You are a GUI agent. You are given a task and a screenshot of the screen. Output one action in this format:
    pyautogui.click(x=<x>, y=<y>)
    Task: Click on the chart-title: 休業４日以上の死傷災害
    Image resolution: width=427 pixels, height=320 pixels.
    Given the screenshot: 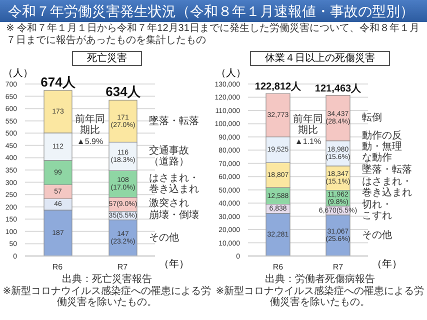 What is the action you would take?
    pyautogui.click(x=320, y=58)
    